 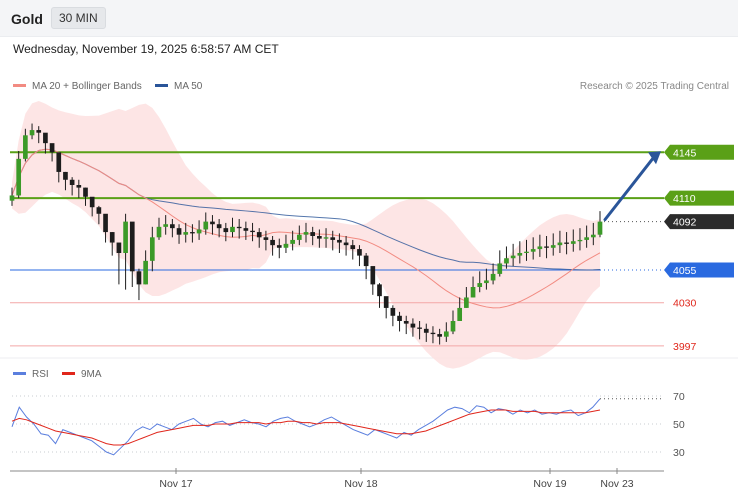 What do you see at coordinates (654, 86) in the screenshot?
I see `credit-label: Research © 2025 Trading Central` at bounding box center [654, 86].